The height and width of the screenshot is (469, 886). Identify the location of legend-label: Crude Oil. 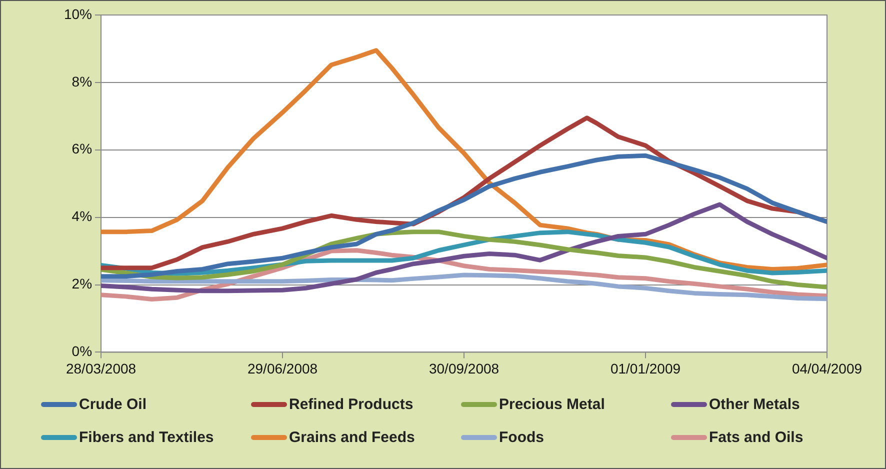
(113, 404).